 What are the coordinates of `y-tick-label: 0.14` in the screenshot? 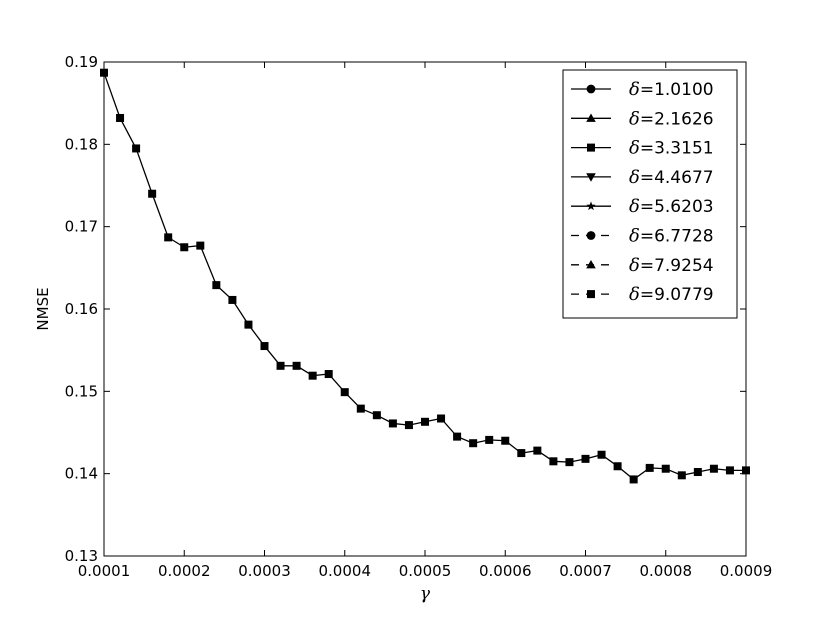 It's located at (81, 474).